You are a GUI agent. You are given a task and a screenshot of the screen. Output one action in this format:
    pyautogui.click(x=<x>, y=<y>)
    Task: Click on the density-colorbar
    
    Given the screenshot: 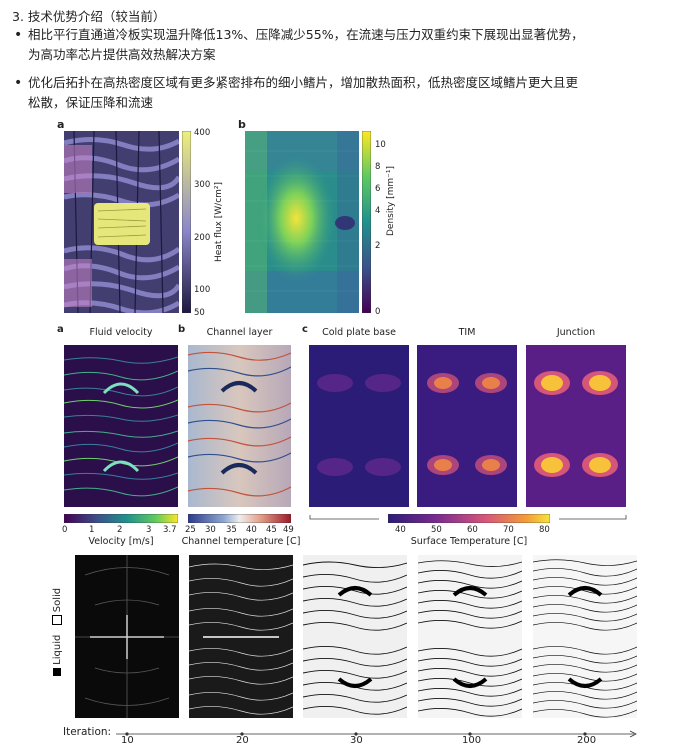 What is the action you would take?
    pyautogui.click(x=366, y=222)
    